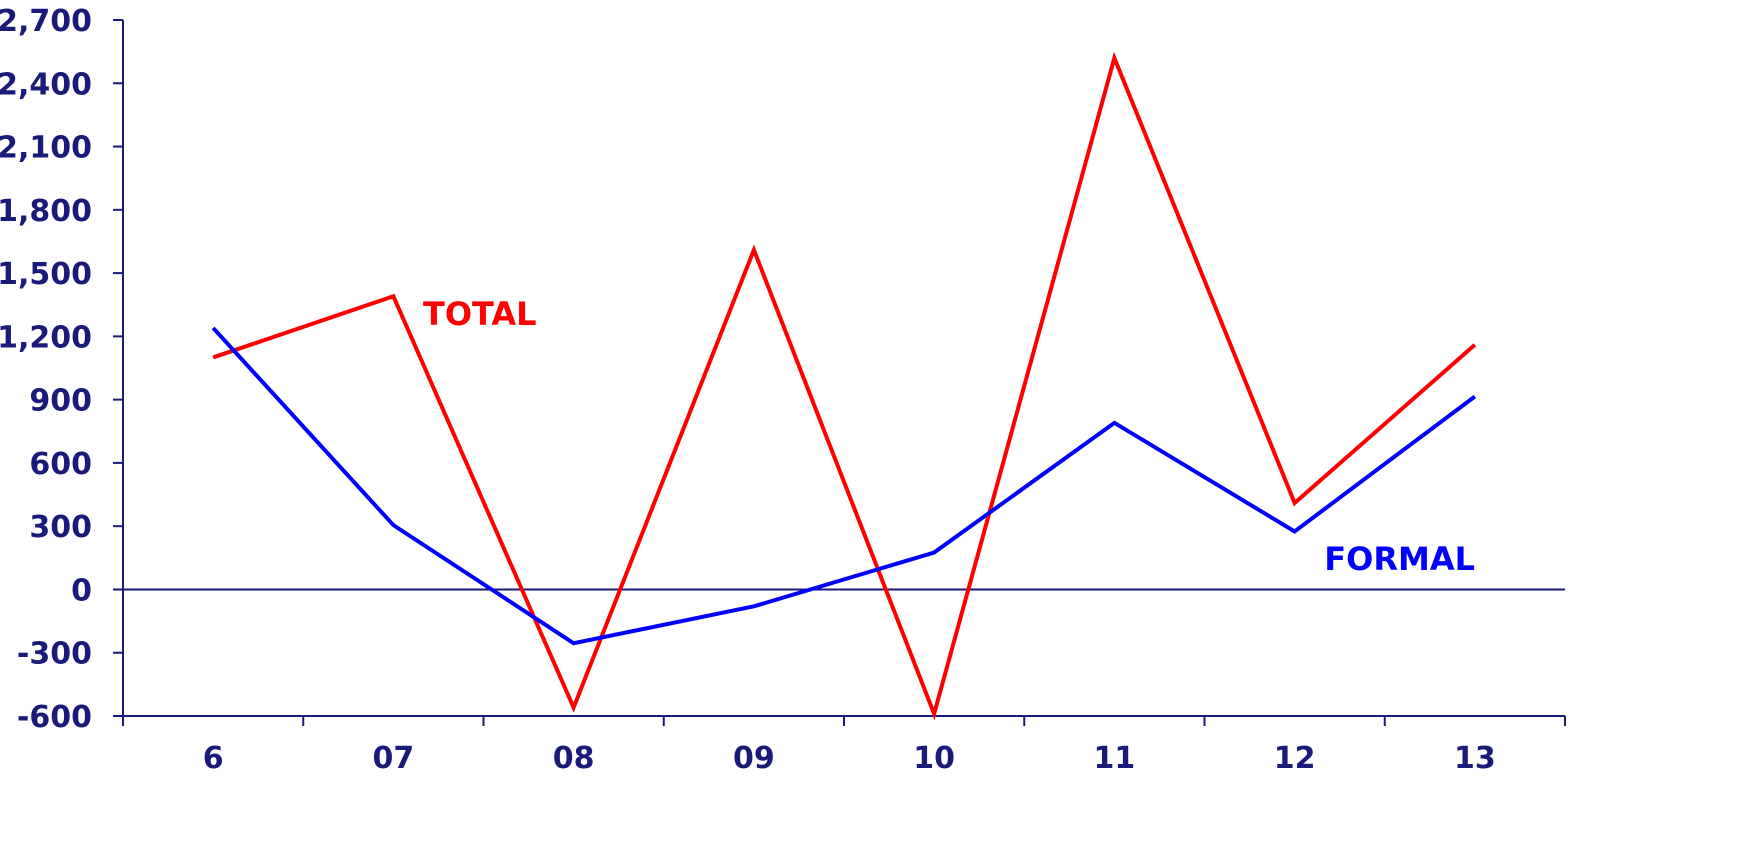  I want to click on series-label-total: TOTAL, so click(480, 314).